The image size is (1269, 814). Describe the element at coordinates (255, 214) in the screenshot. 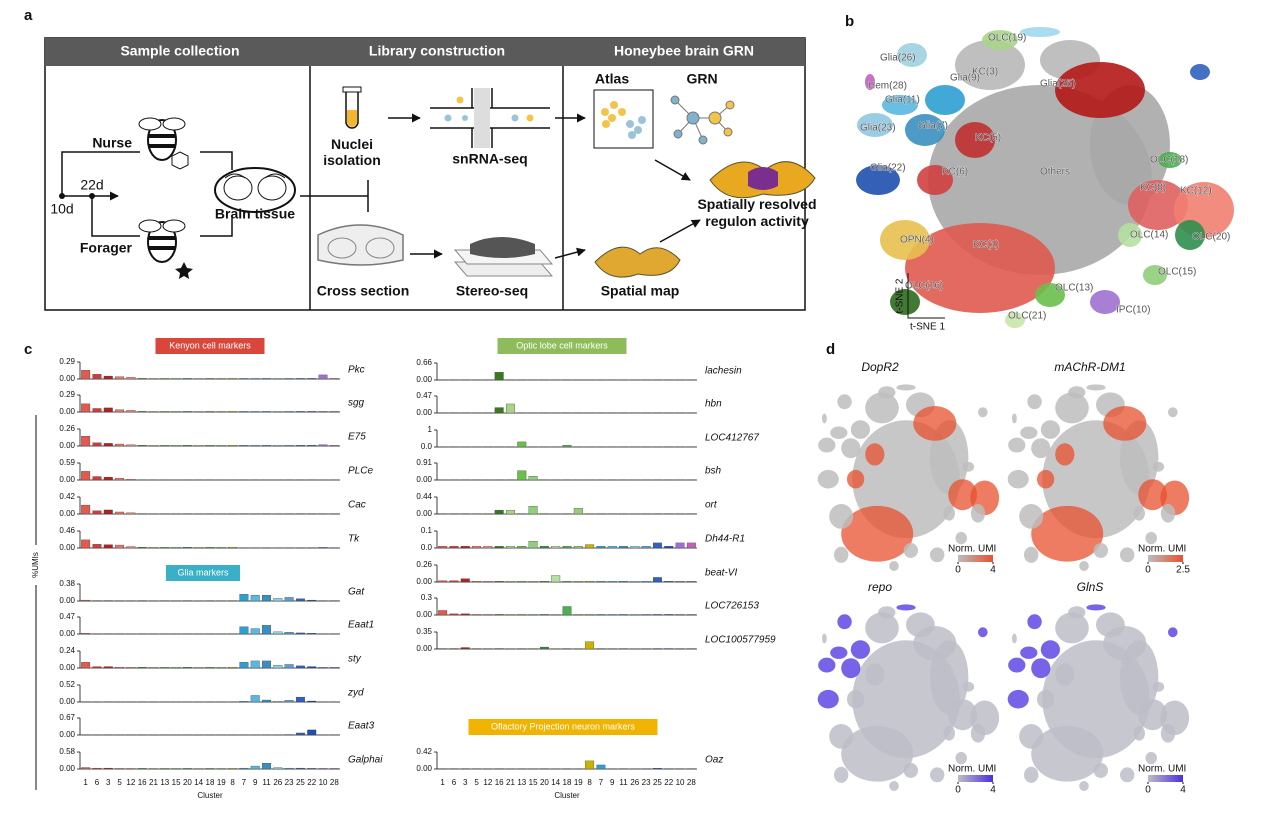

I see `label: Brain tissue` at that location.